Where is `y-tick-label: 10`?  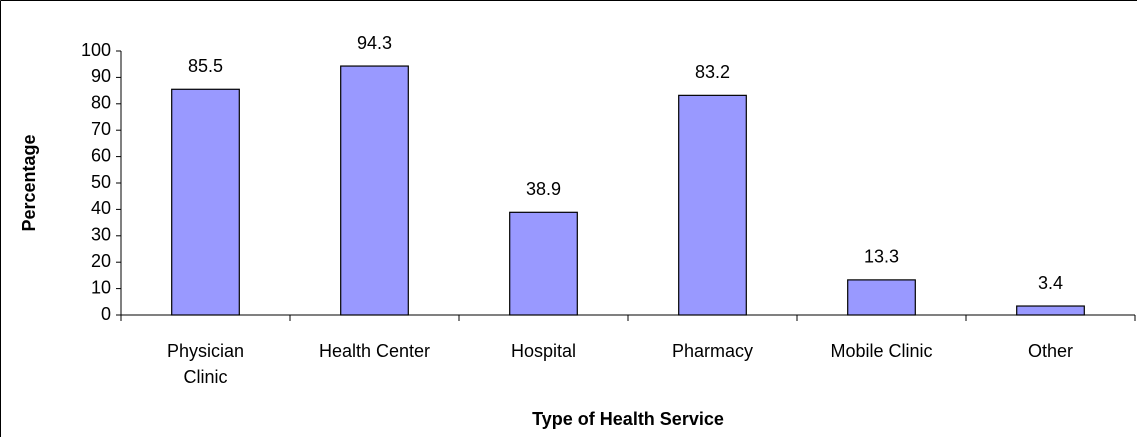 y-tick-label: 10 is located at coordinates (101, 287).